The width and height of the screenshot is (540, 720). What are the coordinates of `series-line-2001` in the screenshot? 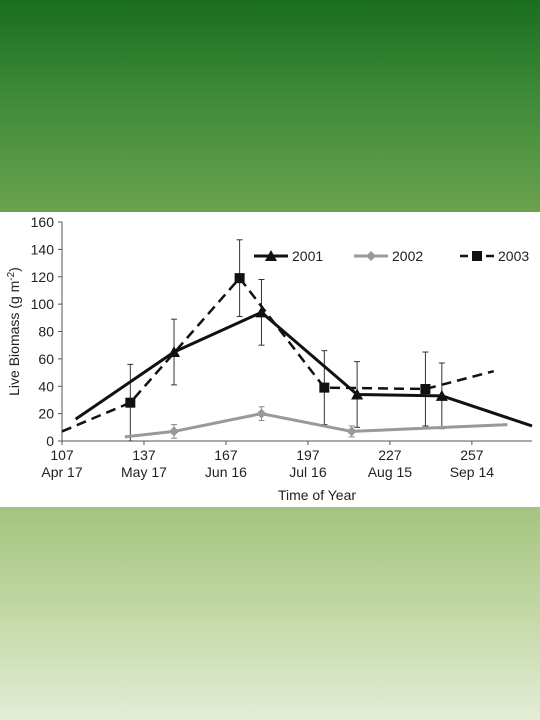 It's located at (303, 369).